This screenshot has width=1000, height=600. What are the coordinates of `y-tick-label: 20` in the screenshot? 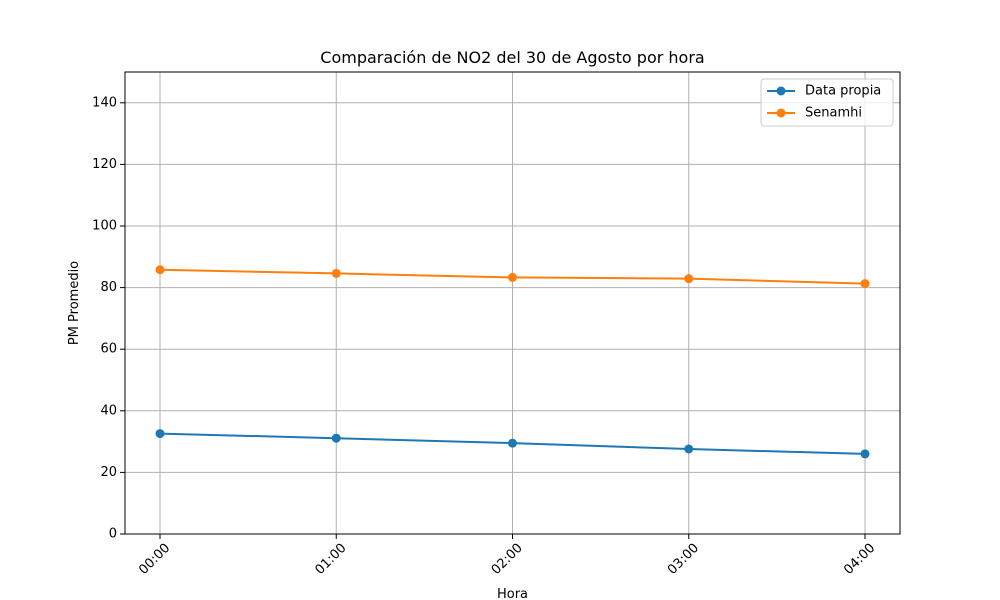 It's located at (108, 472).